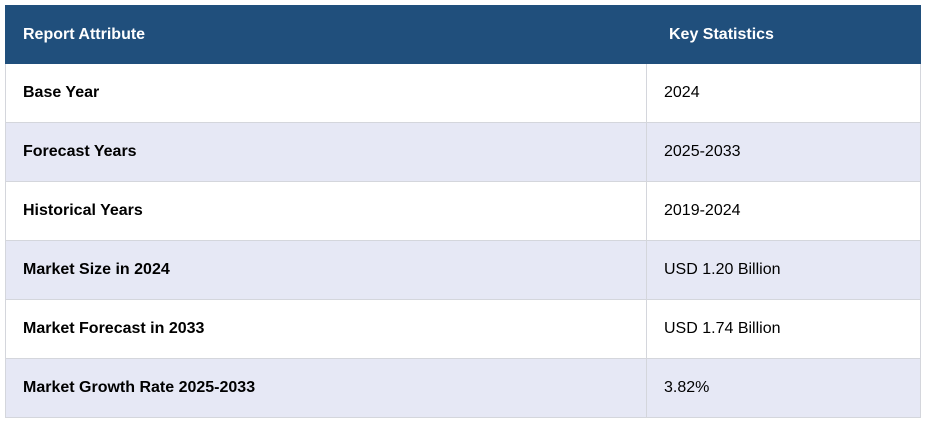 The image size is (927, 422). I want to click on table-row: Market Forecast in 2033 USD 1.74 Billion, so click(463, 329).